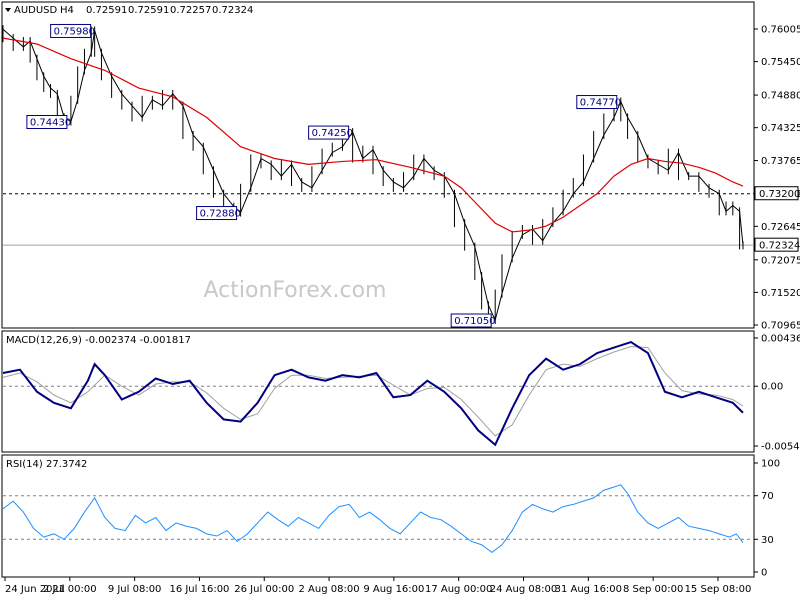  Describe the element at coordinates (780, 227) in the screenshot. I see `price-y-tick-label: 0.72645` at that location.